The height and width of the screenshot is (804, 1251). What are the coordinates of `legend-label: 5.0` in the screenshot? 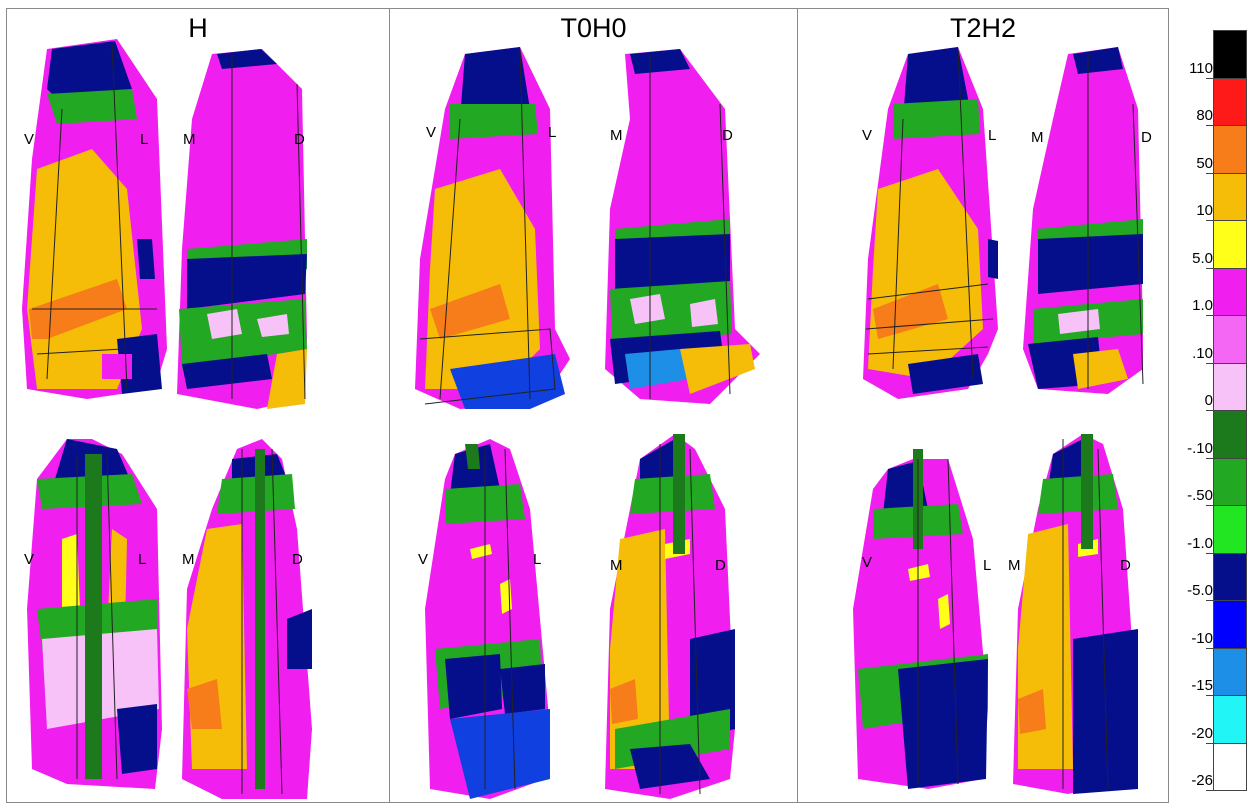 It's located at (1202, 258).